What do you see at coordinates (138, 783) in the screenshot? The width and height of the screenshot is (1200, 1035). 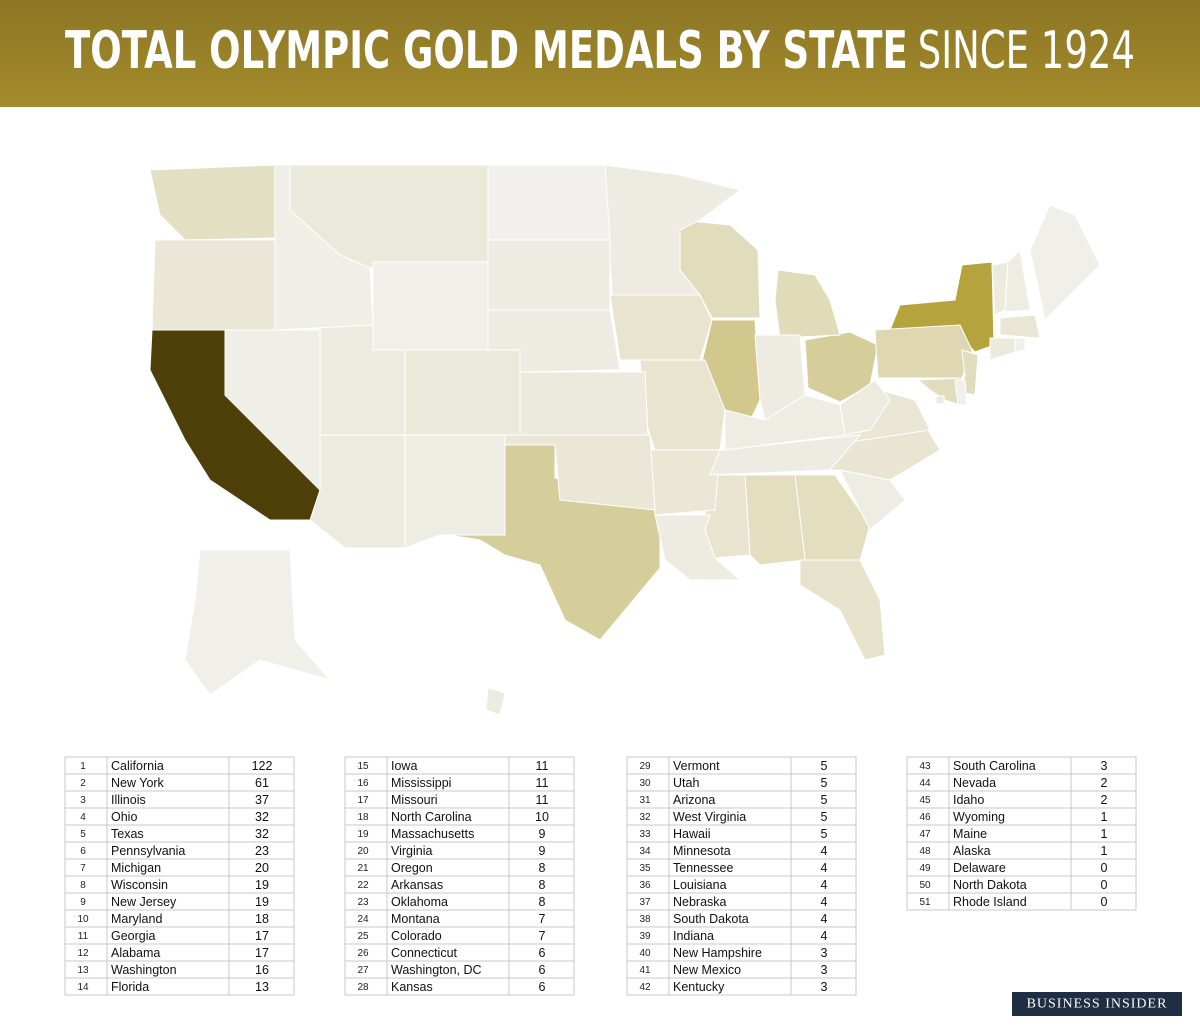 I see `state-name: New York` at bounding box center [138, 783].